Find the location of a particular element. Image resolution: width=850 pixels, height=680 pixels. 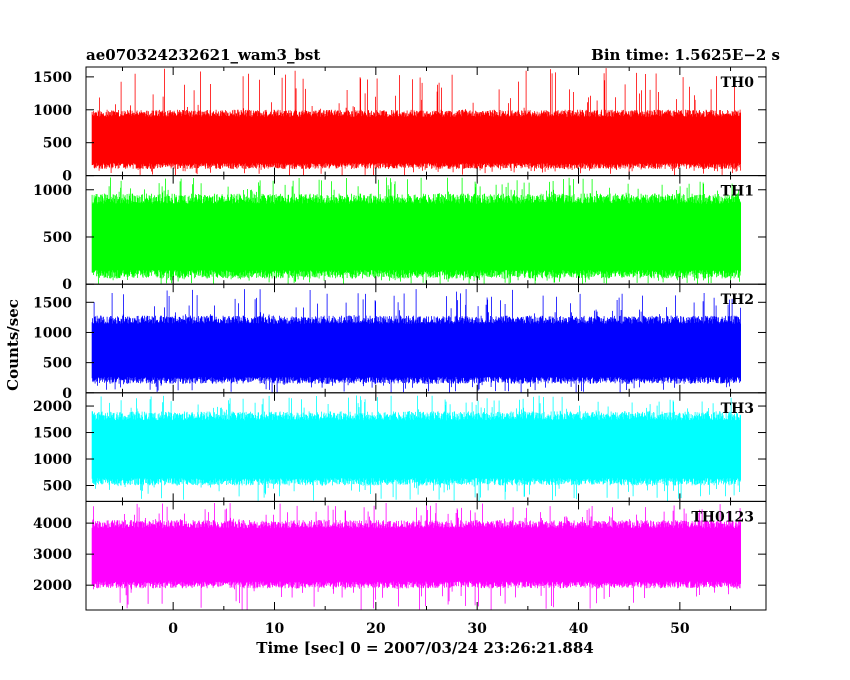

panel-th0123: 2000 3000 4000 TH0123 is located at coordinates (400, 555).